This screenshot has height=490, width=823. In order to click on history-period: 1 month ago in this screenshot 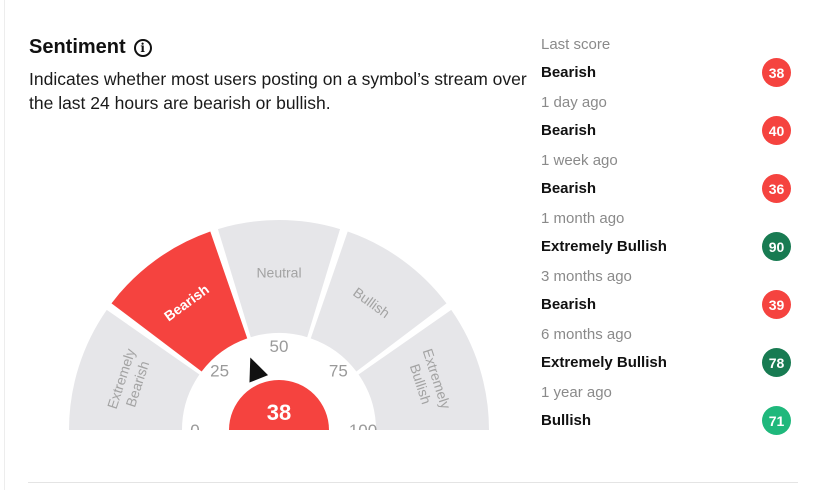, I will do `click(583, 218)`.